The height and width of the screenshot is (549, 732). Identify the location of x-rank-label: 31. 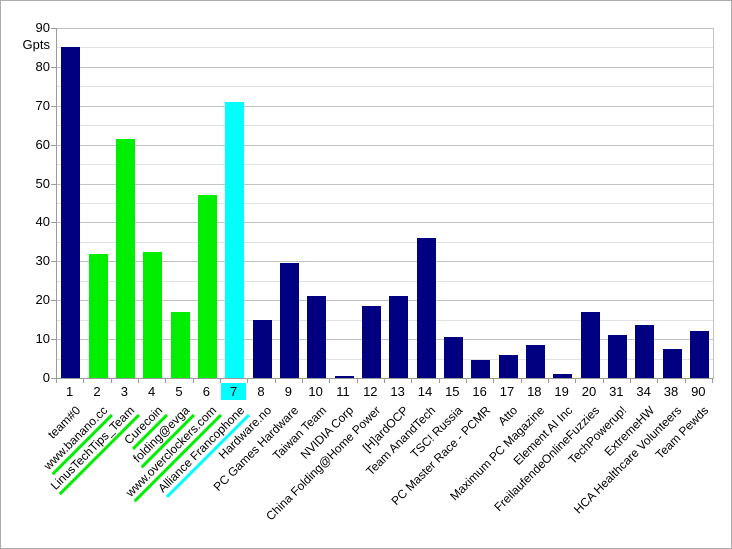
(616, 391).